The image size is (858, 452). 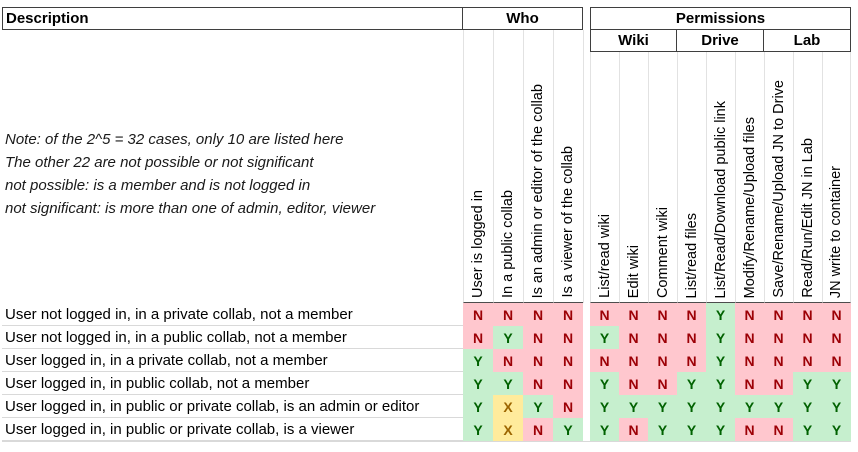 What do you see at coordinates (232, 18) in the screenshot?
I see `description-header-cell: Description` at bounding box center [232, 18].